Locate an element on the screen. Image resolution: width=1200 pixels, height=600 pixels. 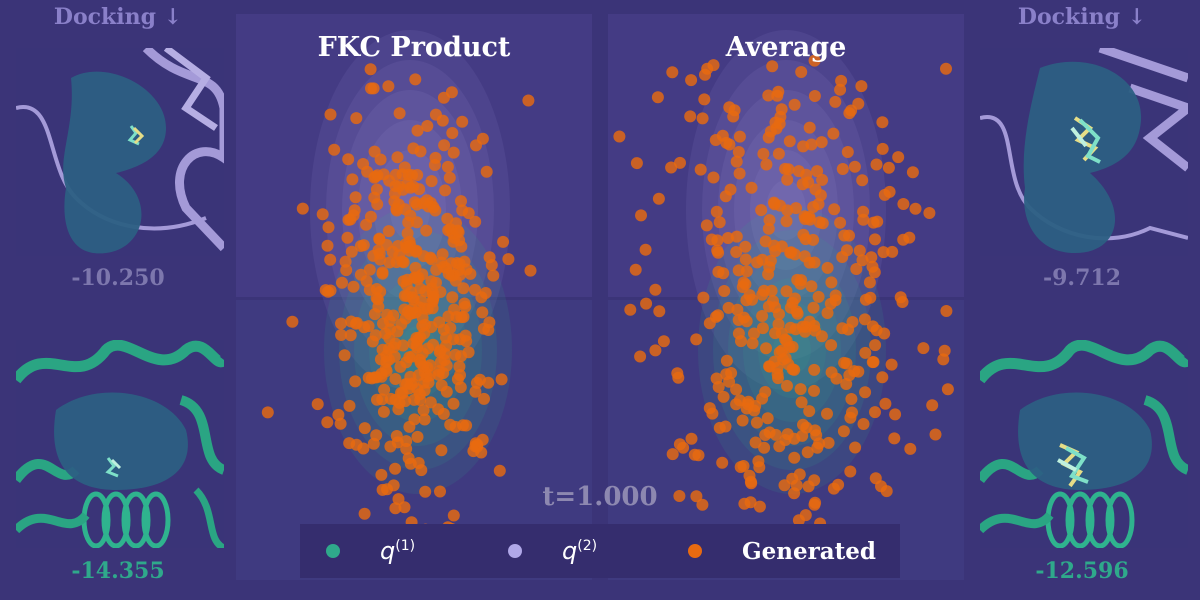
docking-score-top-right: -9.712 is located at coordinates (1082, 278).